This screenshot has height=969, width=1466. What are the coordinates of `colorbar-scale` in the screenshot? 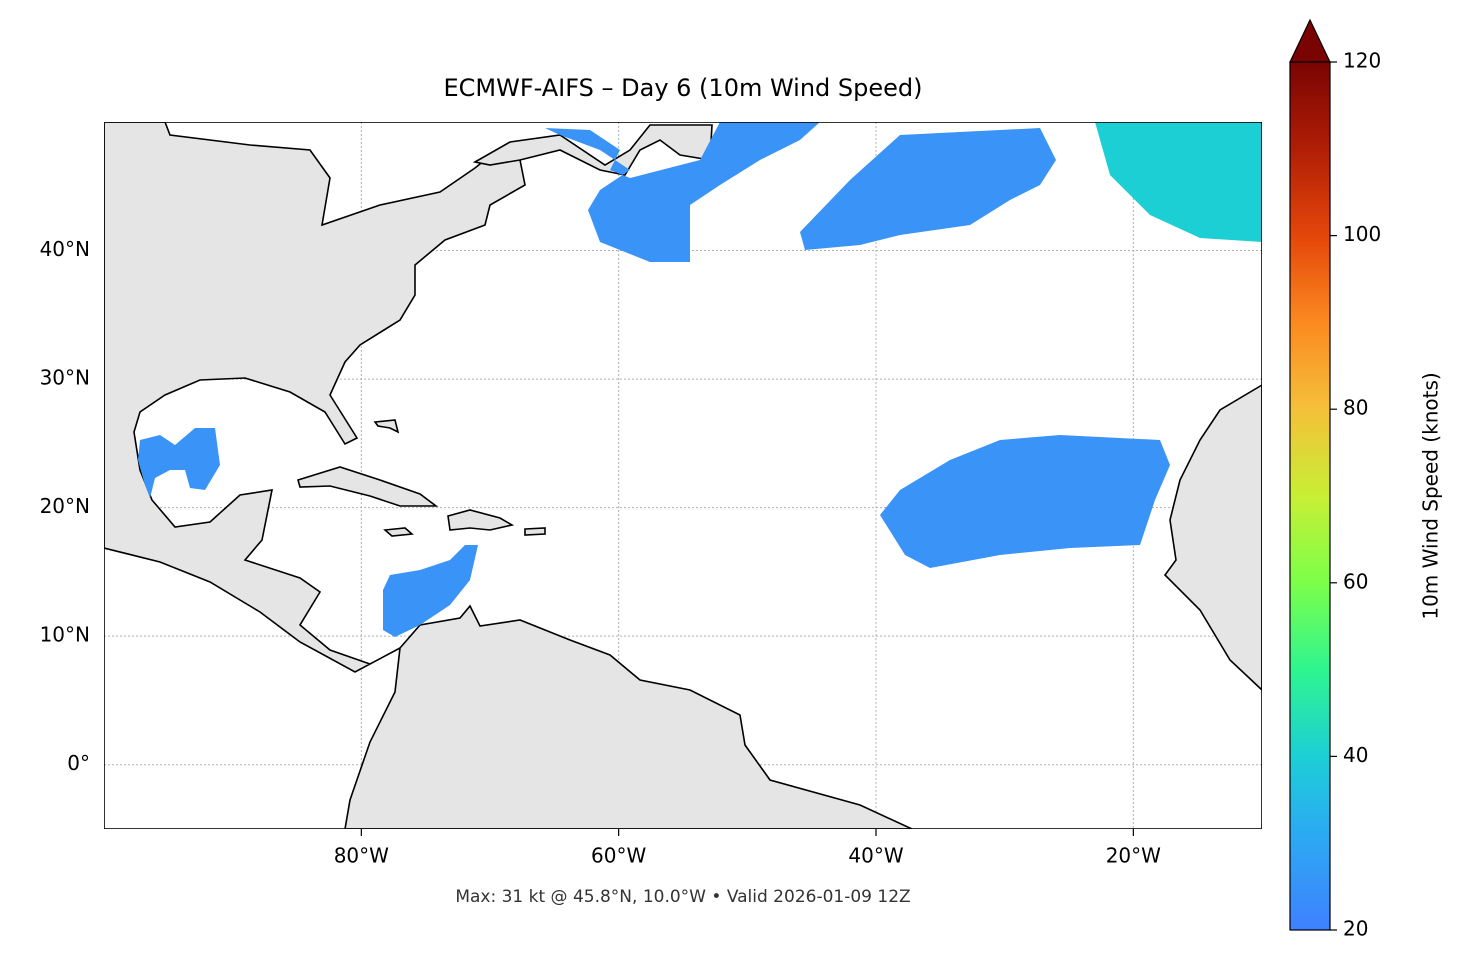 It's located at (1310, 496).